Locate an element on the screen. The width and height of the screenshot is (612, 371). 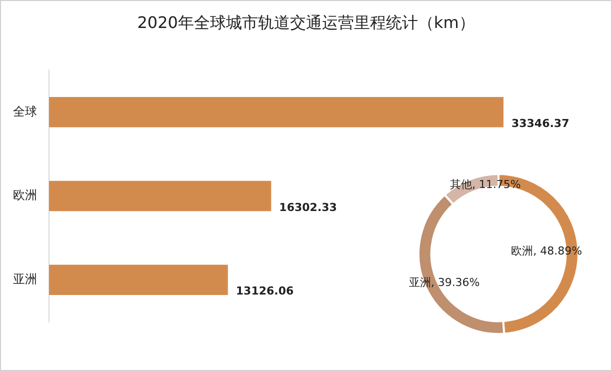
data-label: 33346.37 is located at coordinates (540, 123).